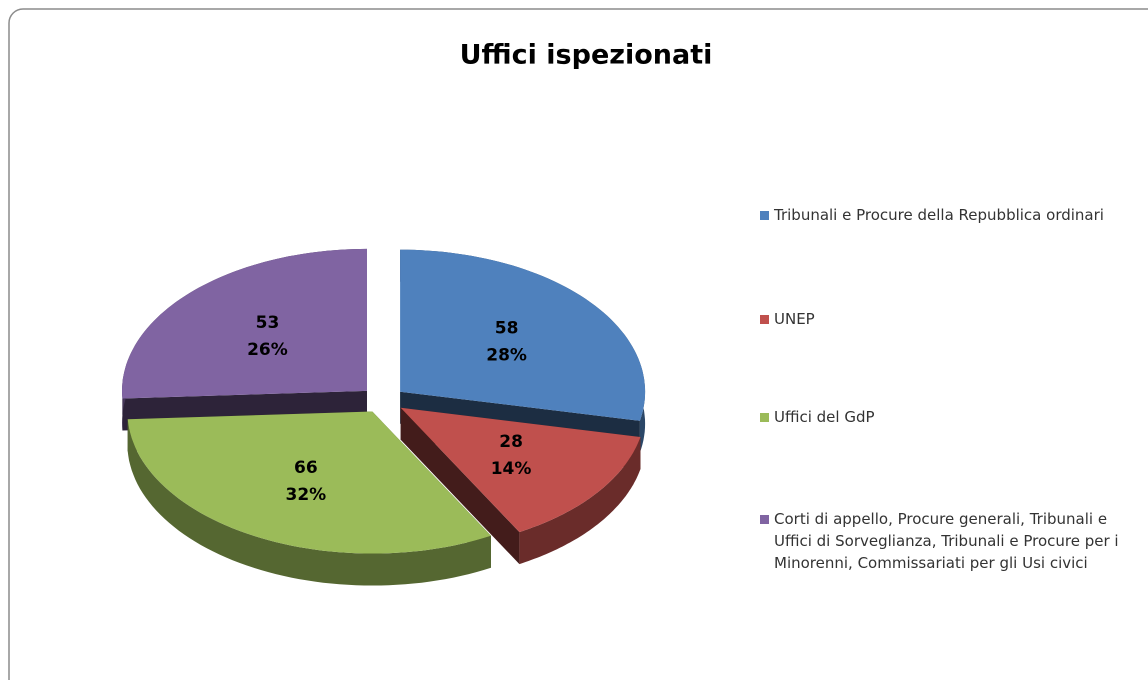  Describe the element at coordinates (306, 468) in the screenshot. I see `data-label-value: 66` at that location.